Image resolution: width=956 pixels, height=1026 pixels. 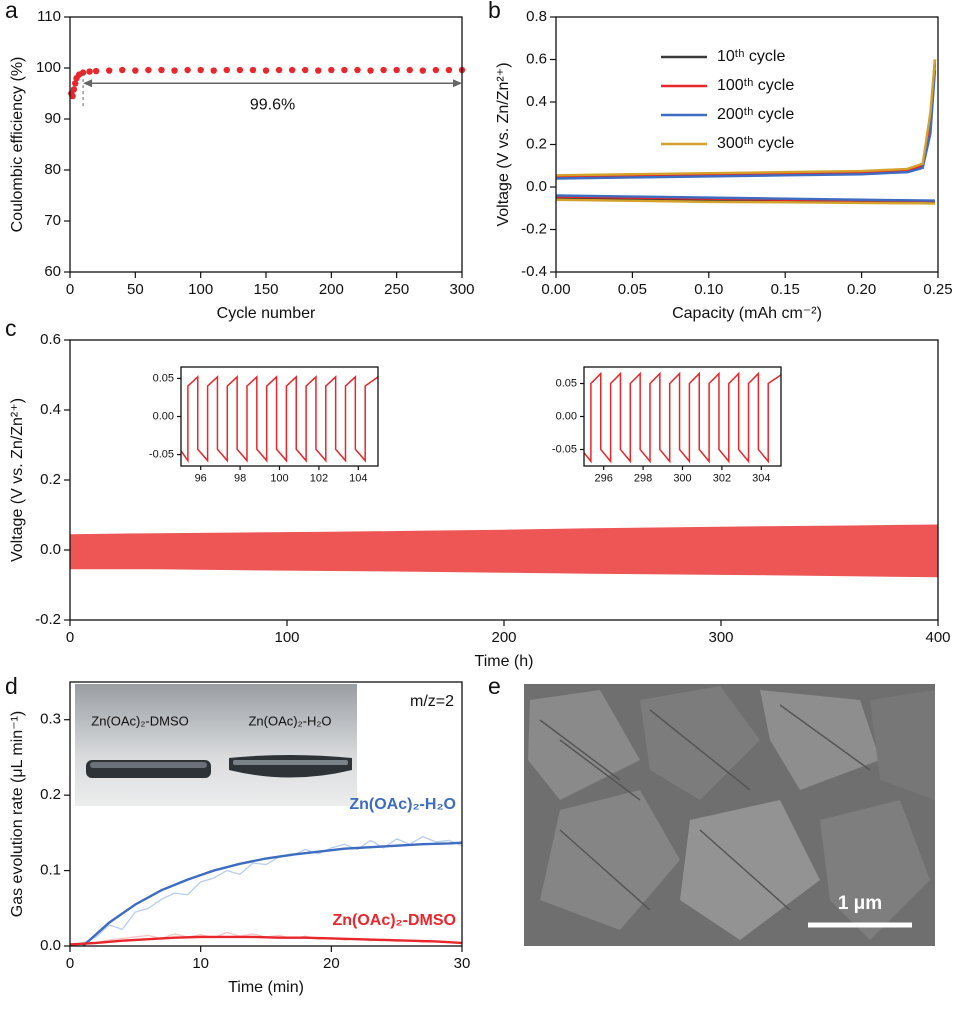 What do you see at coordinates (11, 11) in the screenshot?
I see `panel-label: a` at bounding box center [11, 11].